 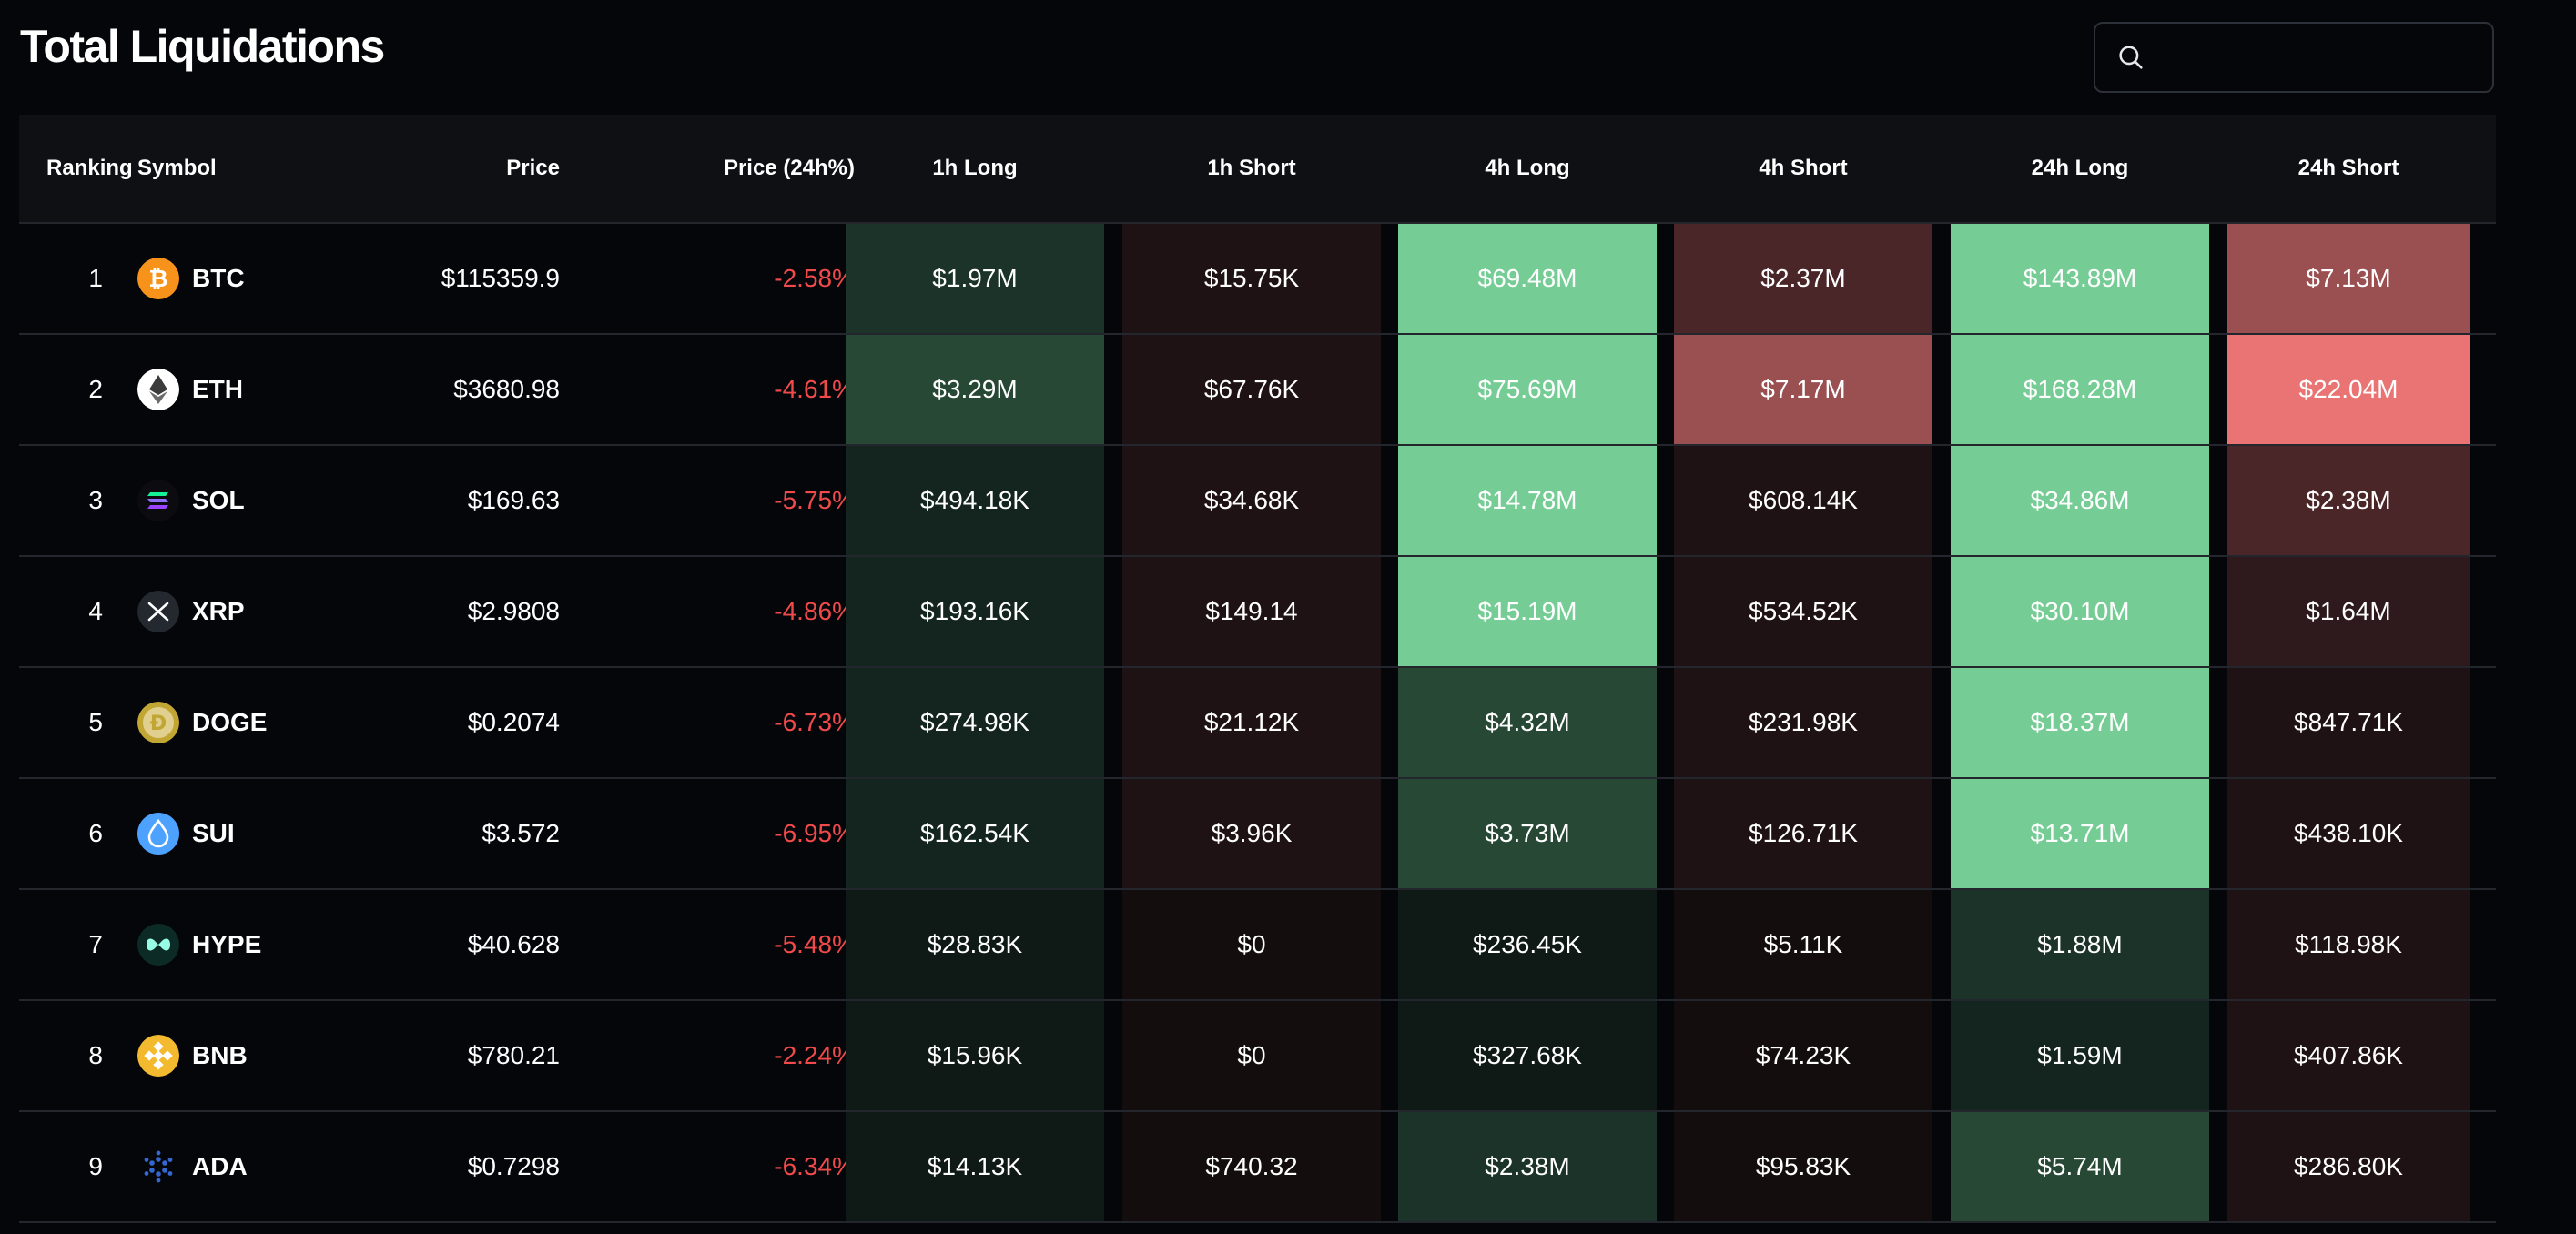 What do you see at coordinates (1527, 278) in the screenshot?
I see `h4-long-cell: $69.48M` at bounding box center [1527, 278].